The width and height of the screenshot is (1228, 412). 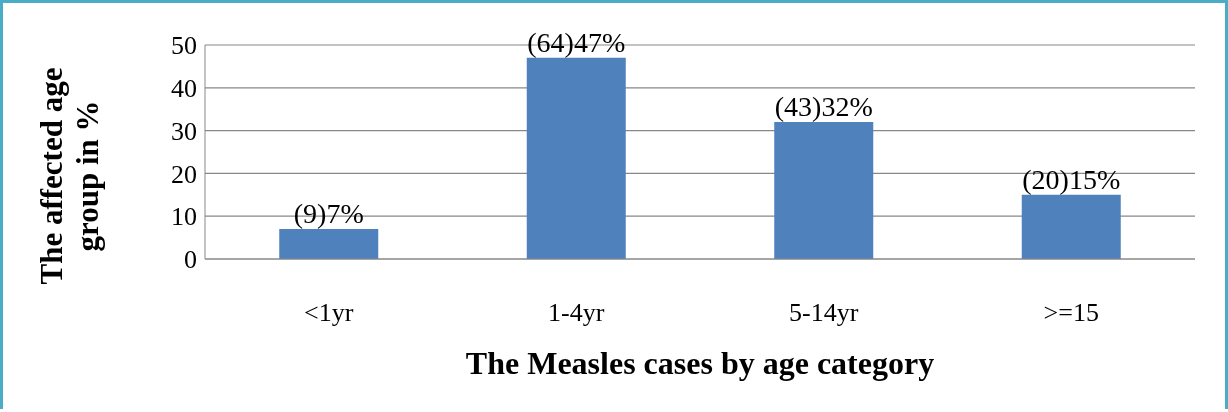 What do you see at coordinates (190, 260) in the screenshot?
I see `y-tick-label: 0` at bounding box center [190, 260].